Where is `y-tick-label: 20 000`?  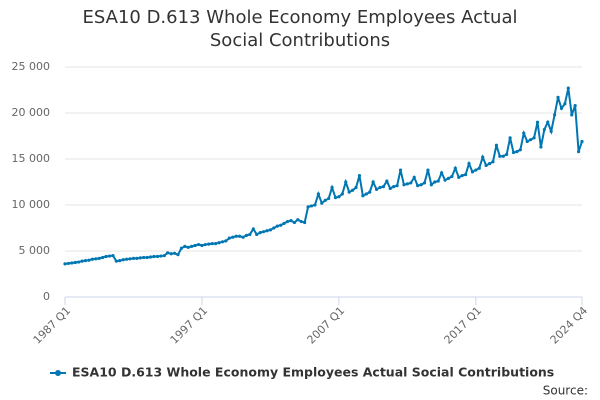 y-tick-label: 20 000 is located at coordinates (31, 112).